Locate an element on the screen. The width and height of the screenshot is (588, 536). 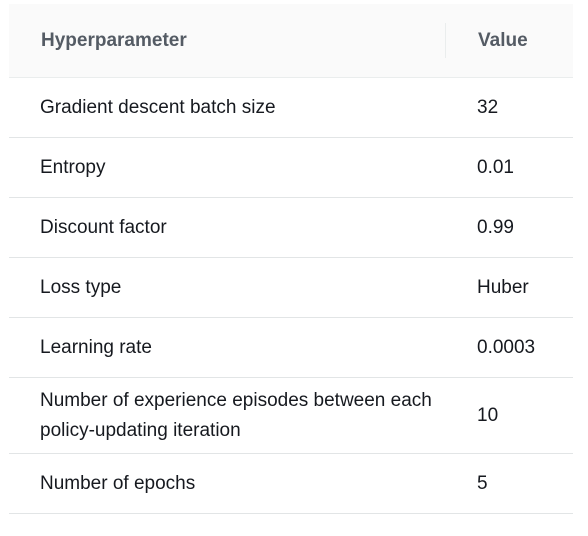
cell-value: 0.0003 is located at coordinates (509, 347).